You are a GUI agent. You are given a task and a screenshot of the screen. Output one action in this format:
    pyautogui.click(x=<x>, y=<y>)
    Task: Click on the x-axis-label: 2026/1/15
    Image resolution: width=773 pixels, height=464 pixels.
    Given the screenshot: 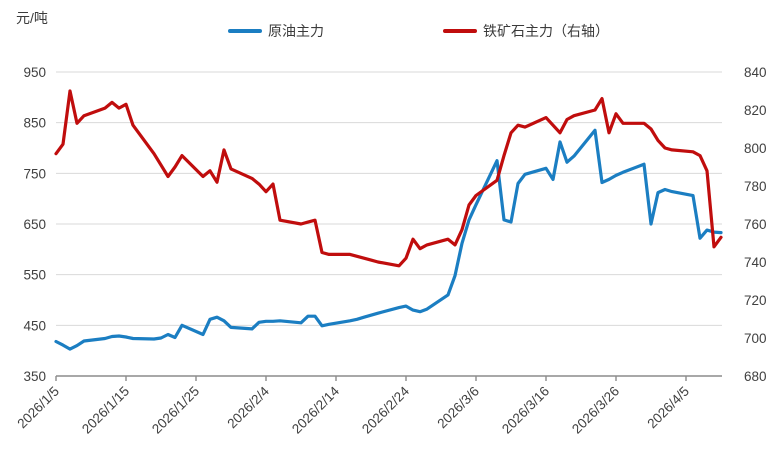 What is the action you would take?
    pyautogui.click(x=105, y=410)
    